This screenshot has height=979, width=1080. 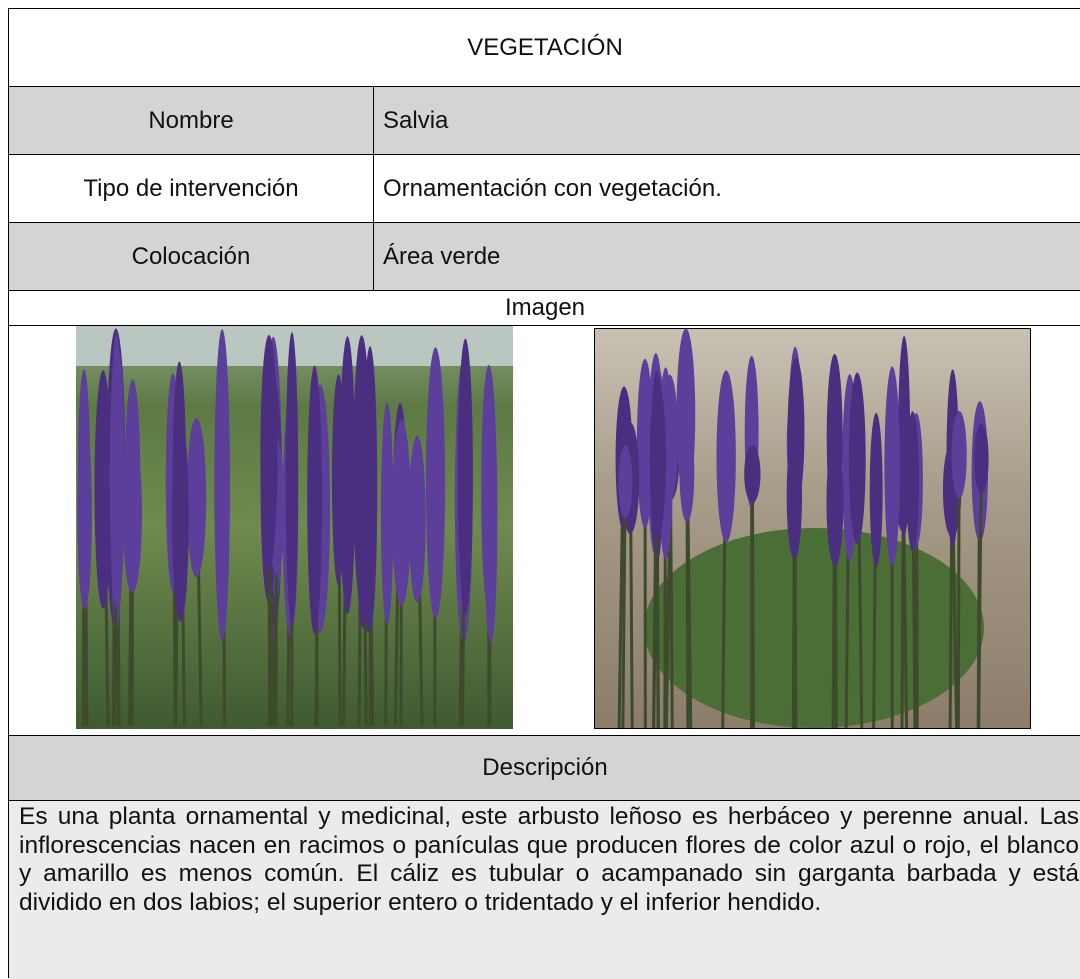 I want to click on stem, so click(x=752, y=596).